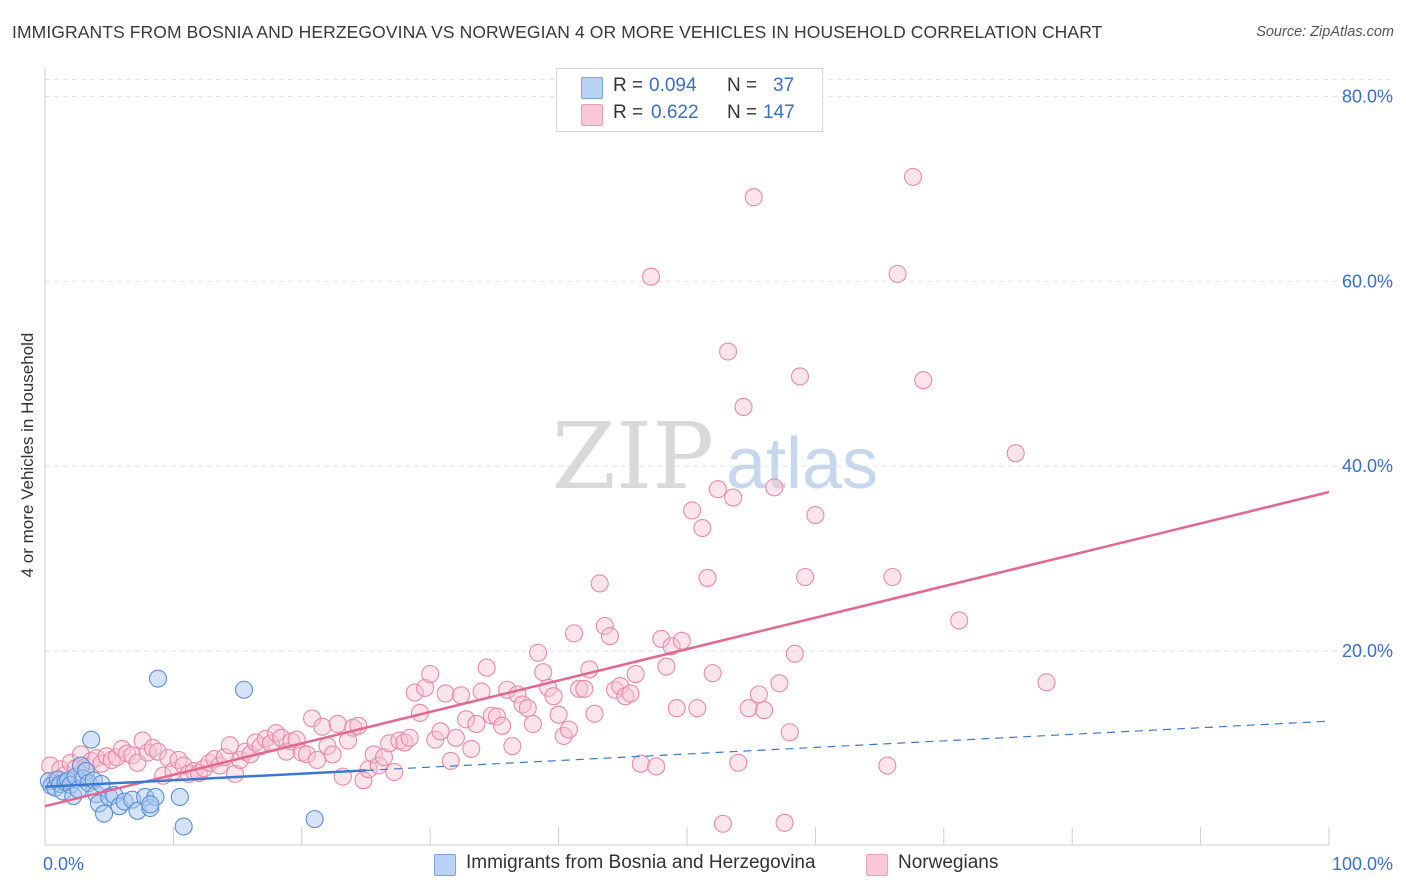 The image size is (1406, 892). Describe the element at coordinates (689, 100) in the screenshot. I see `stats-legend: R = 0.094 N = 37 R = 0.622 N = 147` at that location.